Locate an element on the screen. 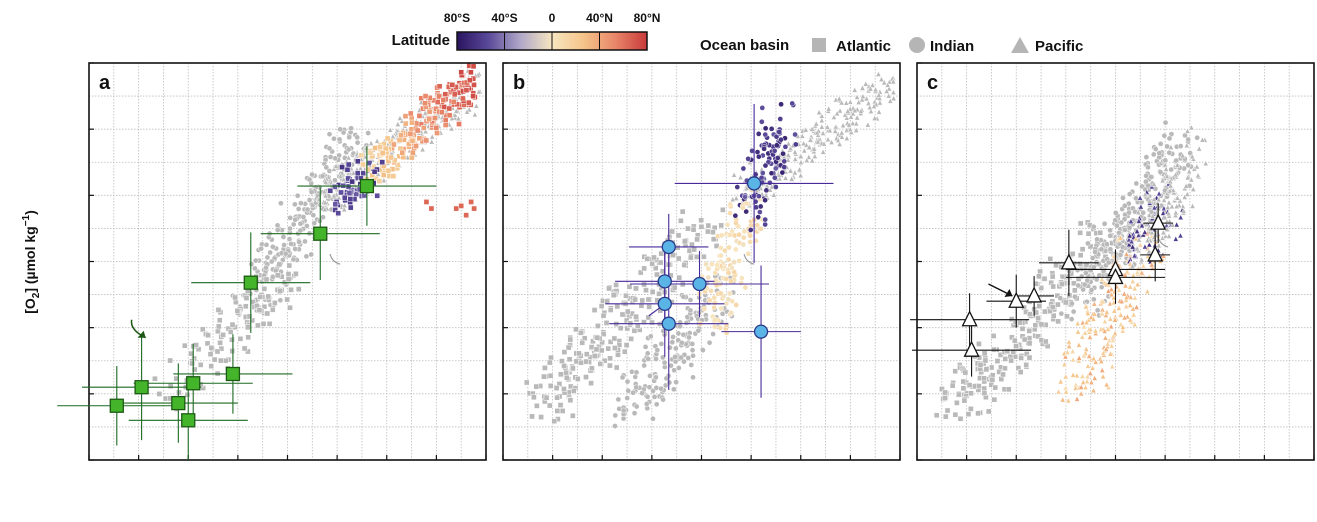 This screenshot has width=1317, height=522. data-point is located at coordinates (1155, 253).